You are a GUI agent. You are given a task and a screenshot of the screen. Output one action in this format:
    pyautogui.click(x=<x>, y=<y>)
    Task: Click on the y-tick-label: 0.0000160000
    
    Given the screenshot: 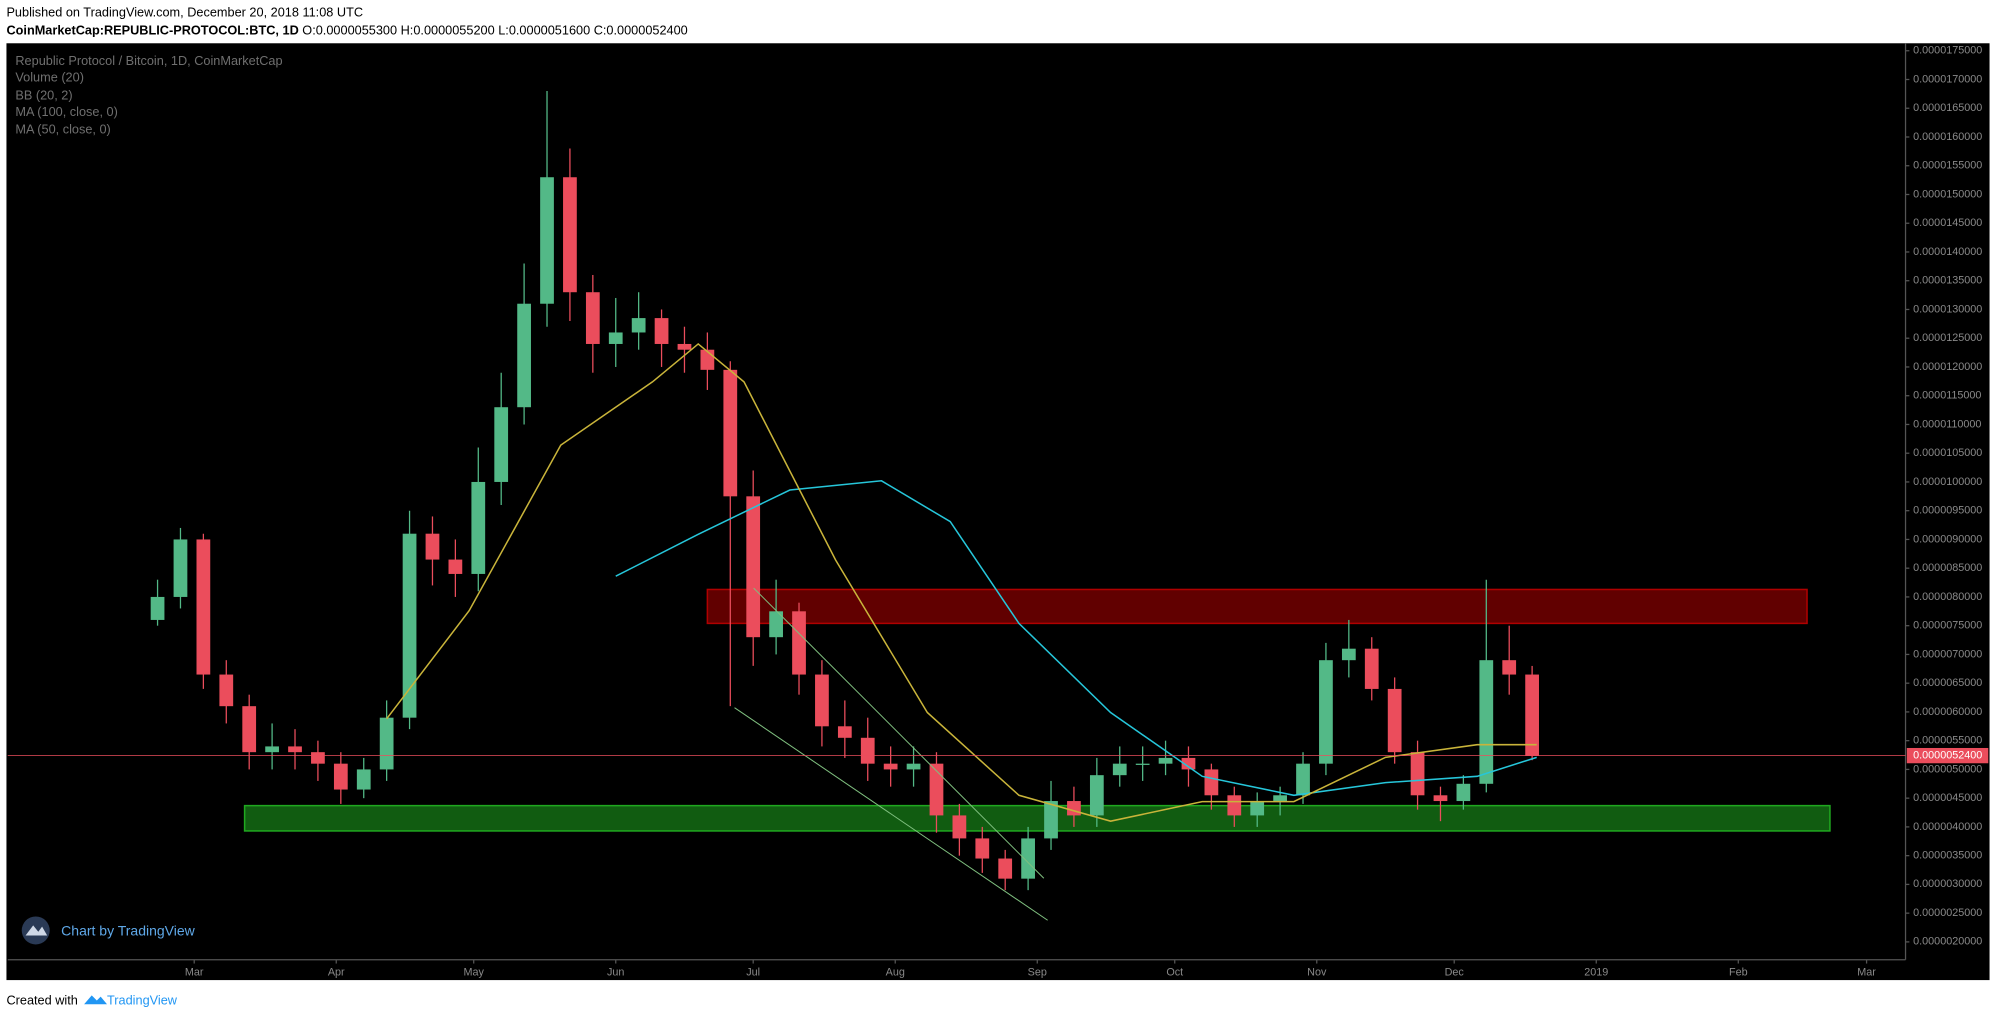 What is the action you would take?
    pyautogui.click(x=1947, y=137)
    